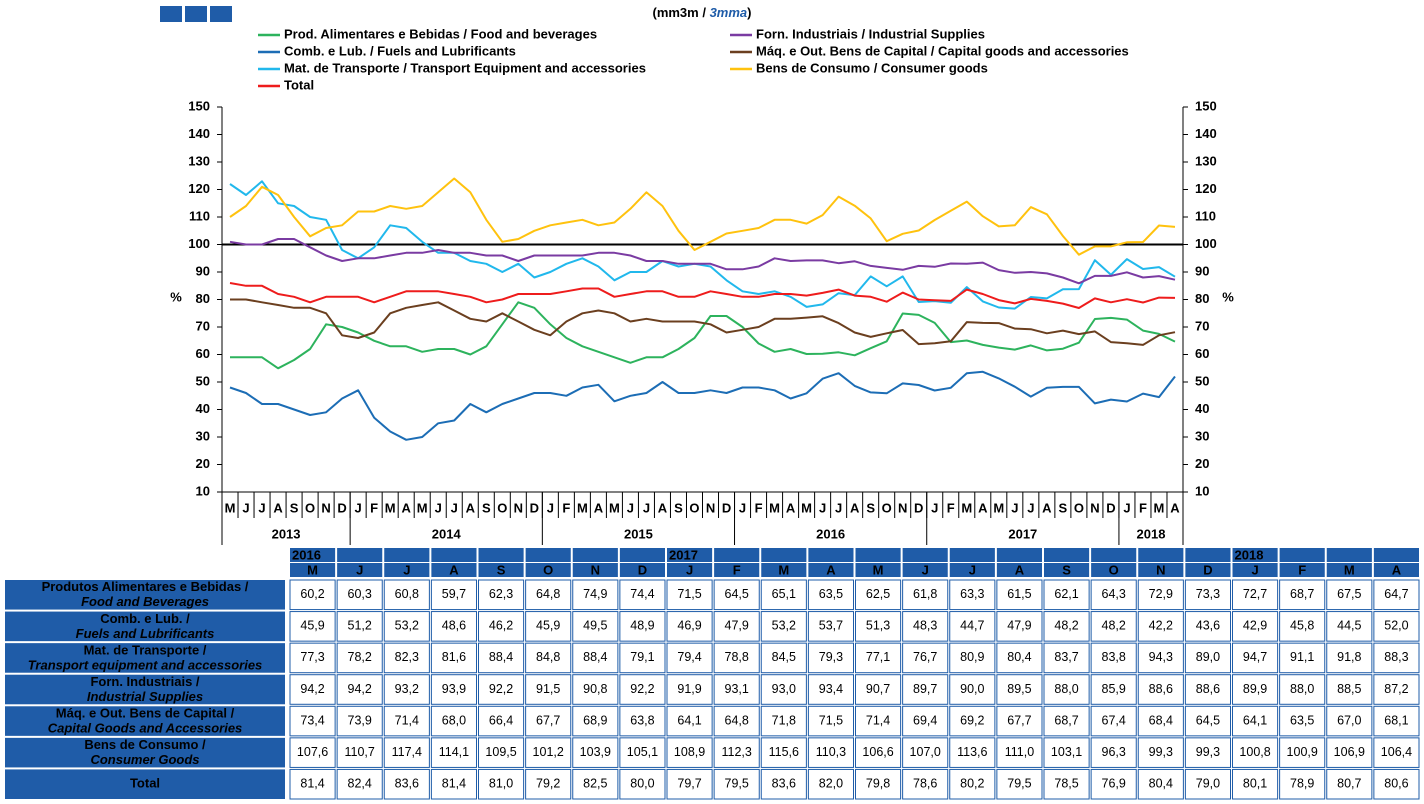 This screenshot has width=1424, height=804. What do you see at coordinates (145, 601) in the screenshot?
I see `row-label: Food and Beverages` at bounding box center [145, 601].